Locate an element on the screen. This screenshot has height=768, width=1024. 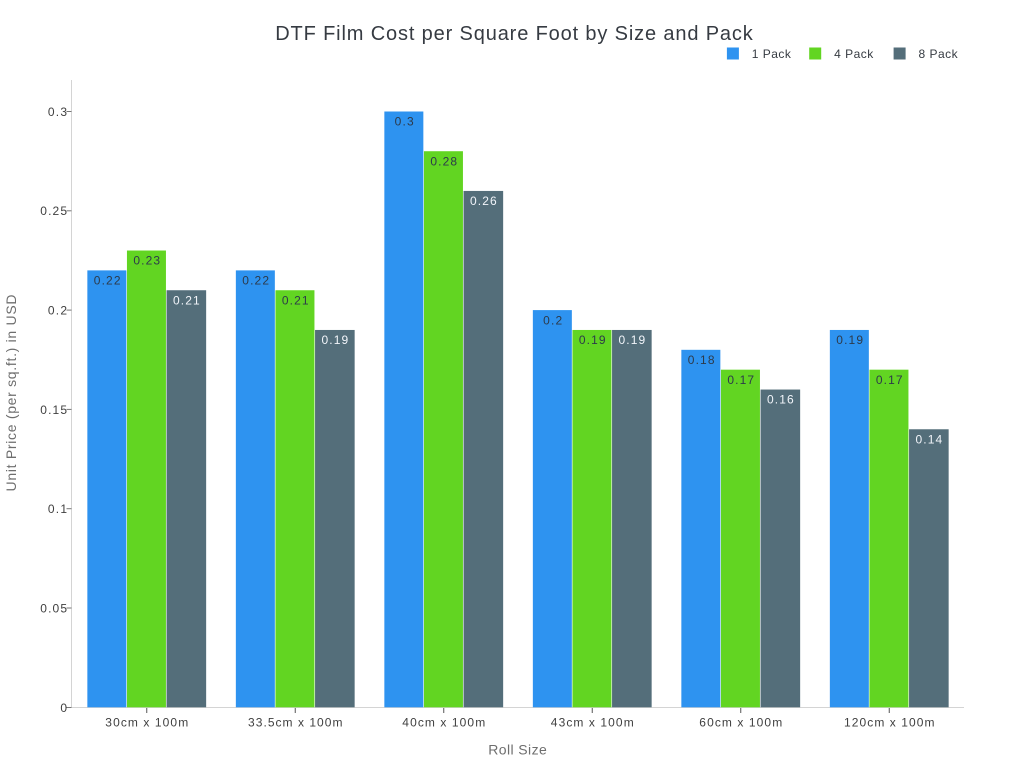
svg-text: 60cm x 100m is located at coordinates (740, 722).